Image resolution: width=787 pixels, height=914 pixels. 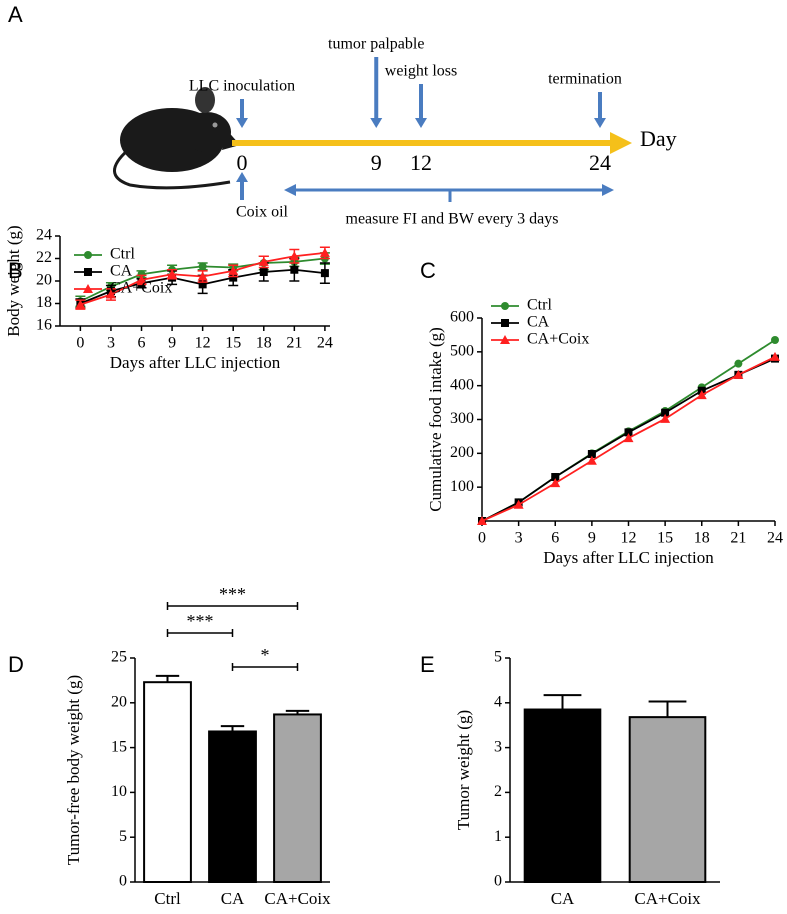 I want to click on x-tick-label: 6, so click(x=555, y=538).